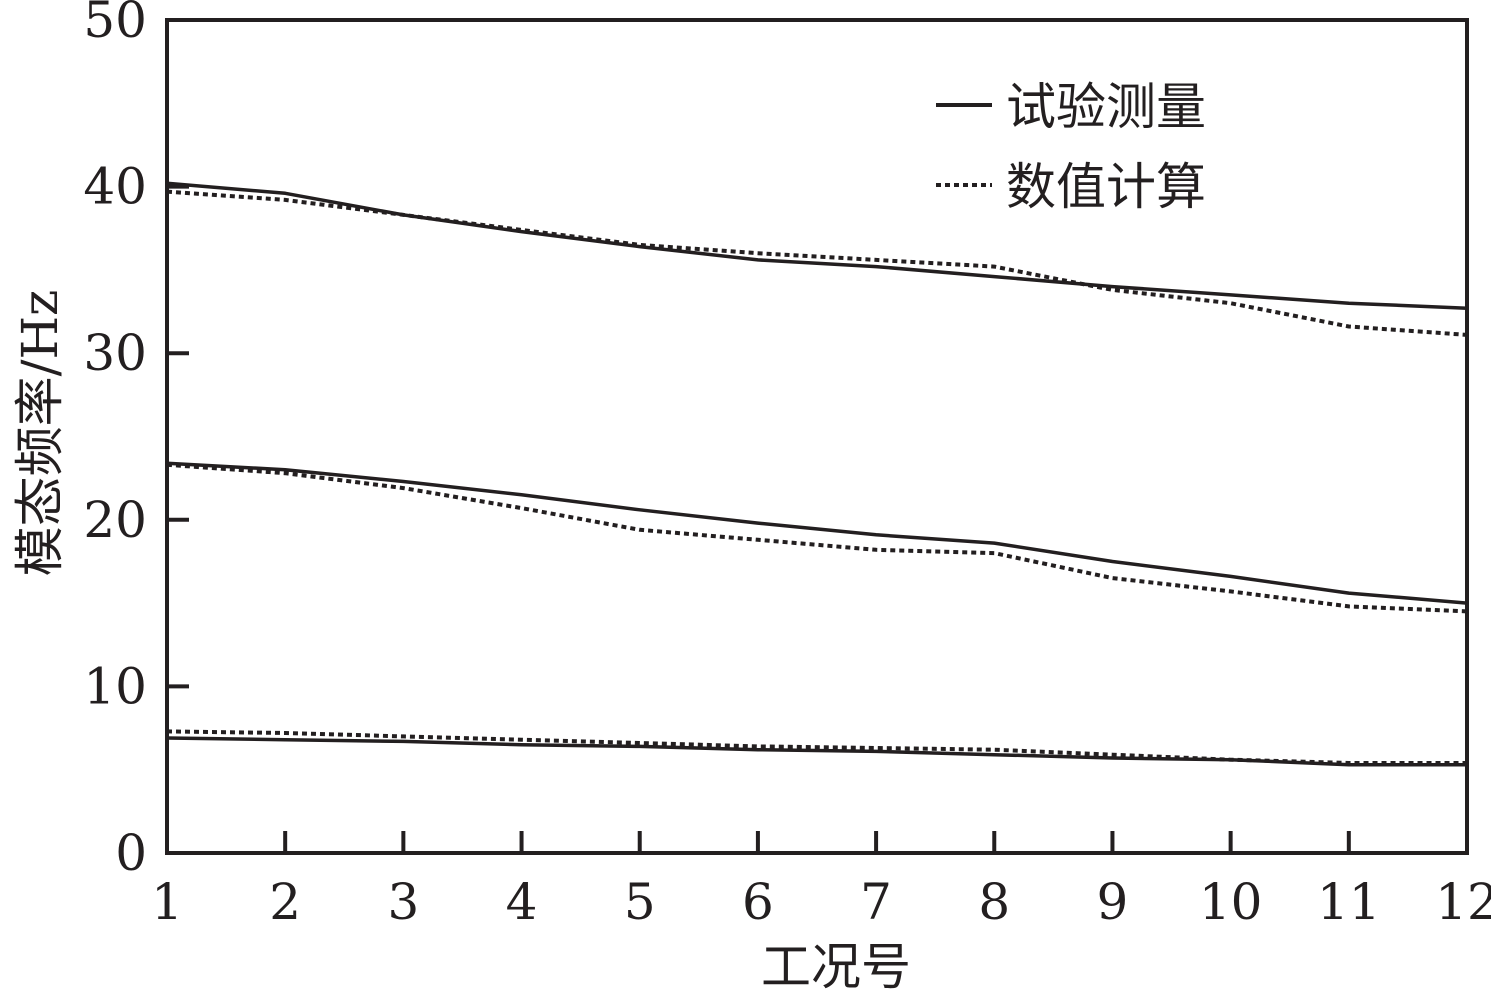  I want to click on y-tick-label: 40, so click(115, 187).